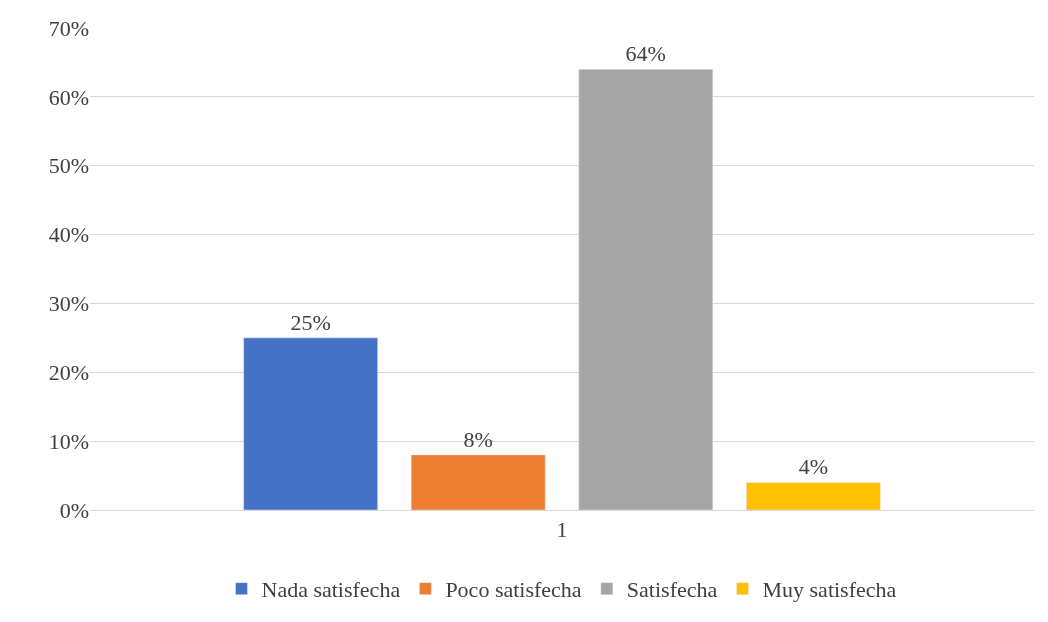  I want to click on legend-label: Poco satisfecha, so click(513, 590).